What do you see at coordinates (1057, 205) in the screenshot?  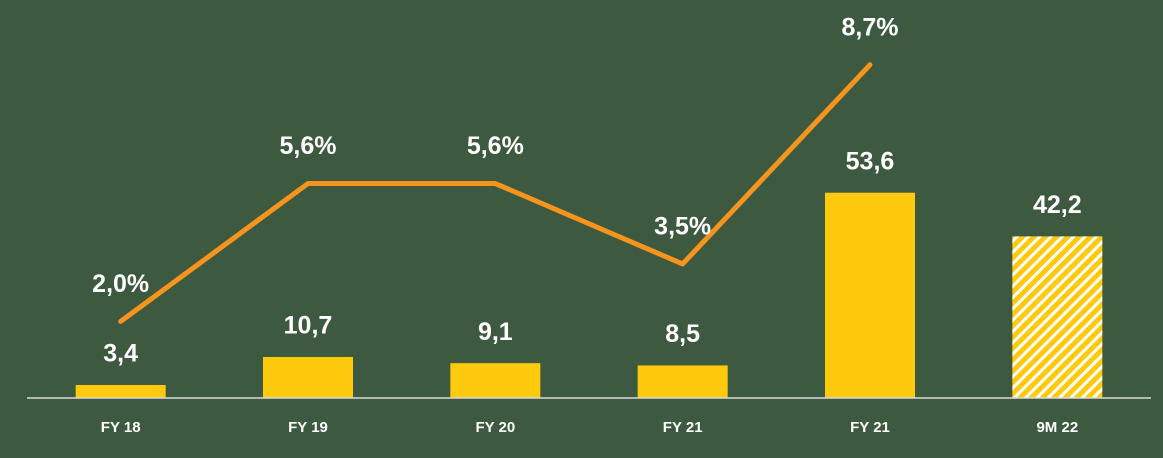 I see `bar-value-label: 42,2` at bounding box center [1057, 205].